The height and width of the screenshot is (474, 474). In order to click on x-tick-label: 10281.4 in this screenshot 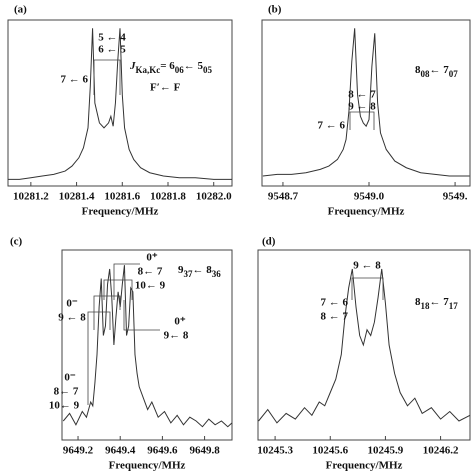, I will do `click(77, 197)`.